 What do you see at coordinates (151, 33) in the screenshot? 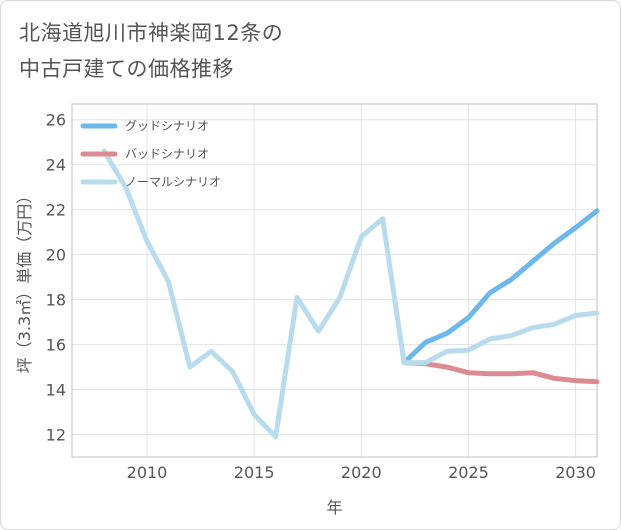
I see `chart-title-line-1: 北海道旭川市神楽岡12条の` at bounding box center [151, 33].